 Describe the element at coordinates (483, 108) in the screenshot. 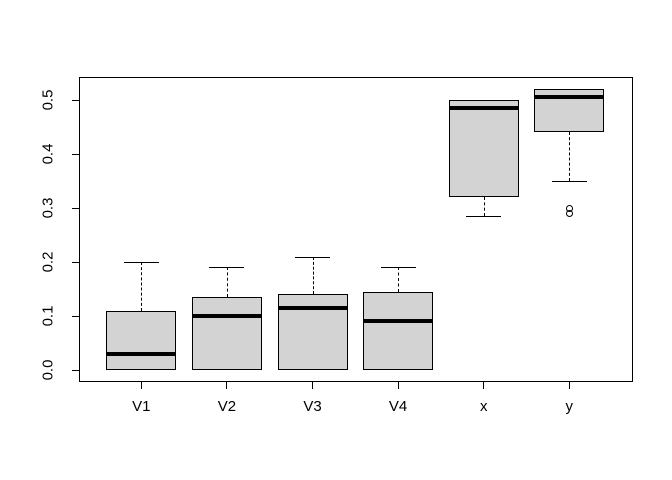

I see `median-x` at that location.